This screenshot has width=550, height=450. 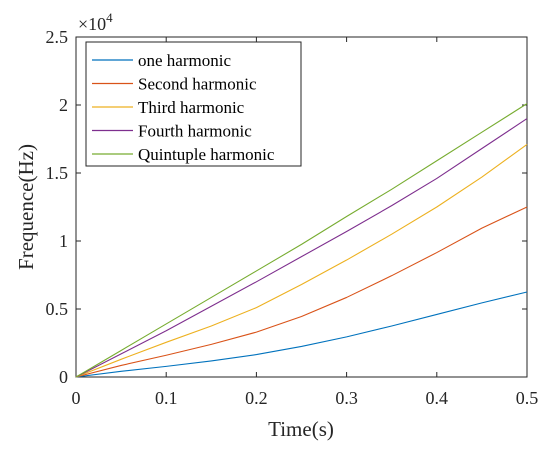 I want to click on x-tick-label: 0.3, so click(x=346, y=398).